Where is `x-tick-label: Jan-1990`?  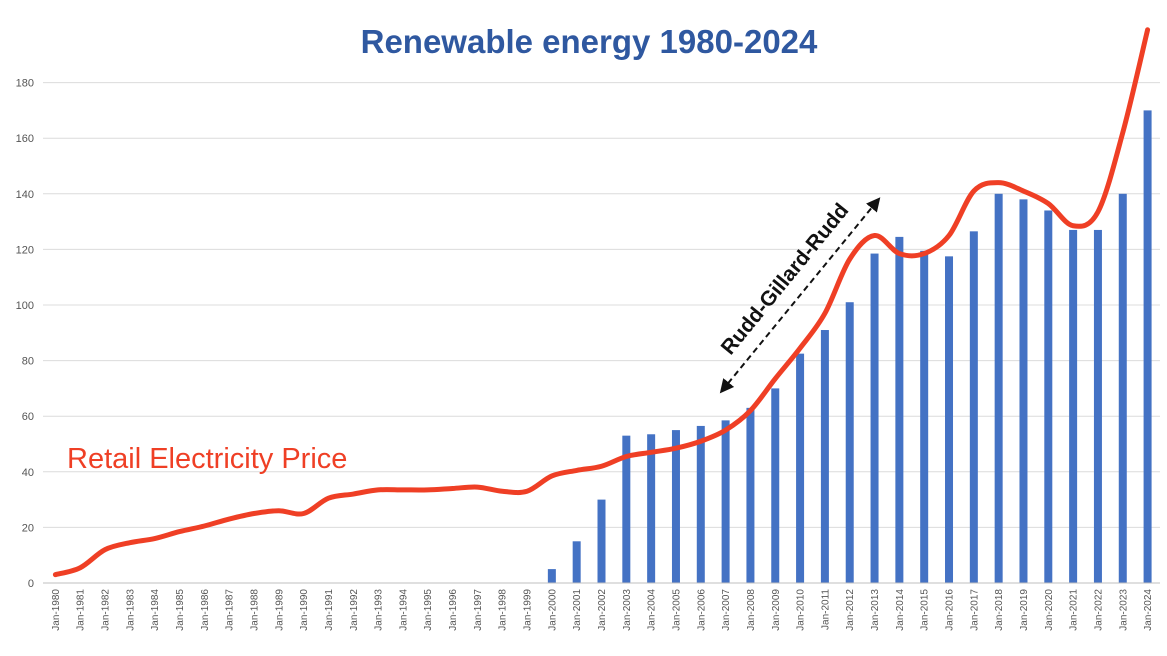
x-tick-label: Jan-1990 is located at coordinates (304, 610).